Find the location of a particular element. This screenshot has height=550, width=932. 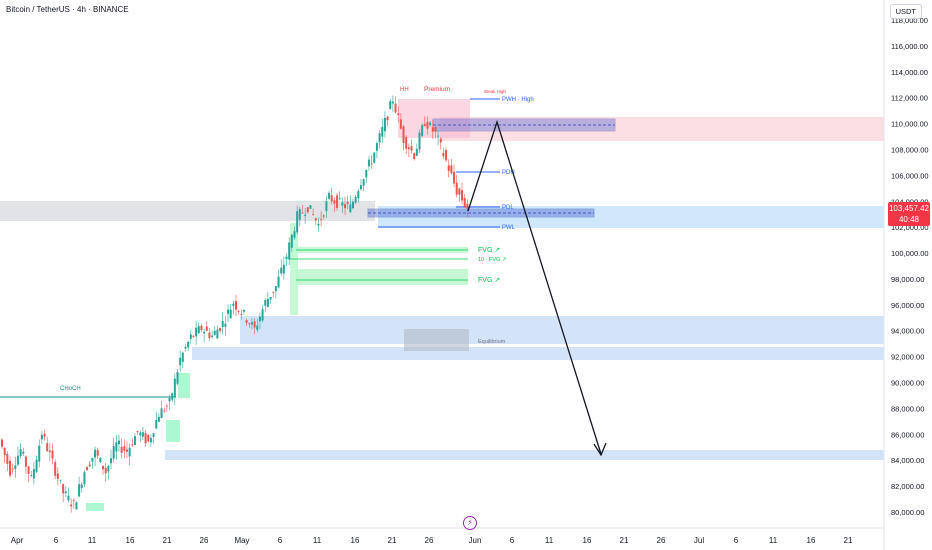

premium-box is located at coordinates (434, 118).